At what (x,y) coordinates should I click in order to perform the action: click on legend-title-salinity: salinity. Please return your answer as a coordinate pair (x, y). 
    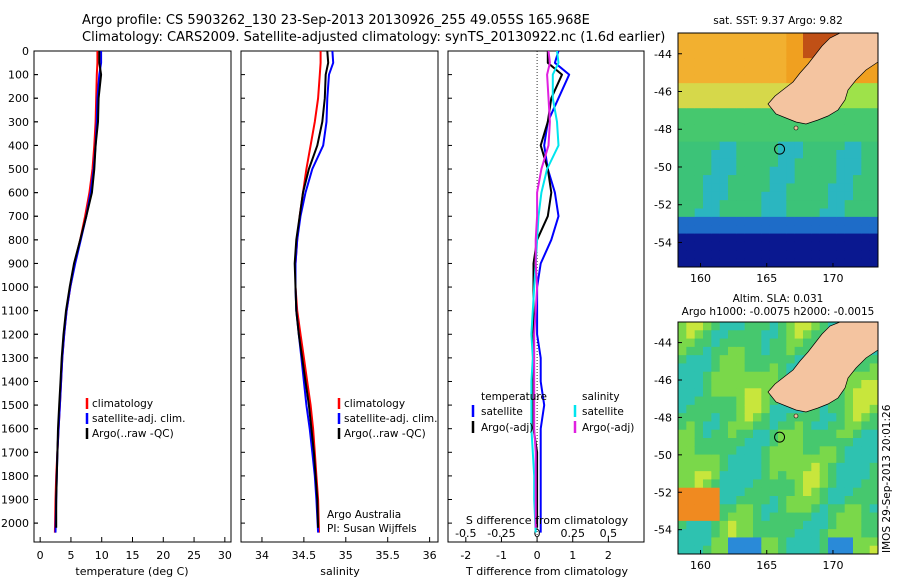
    Looking at the image, I should click on (601, 397).